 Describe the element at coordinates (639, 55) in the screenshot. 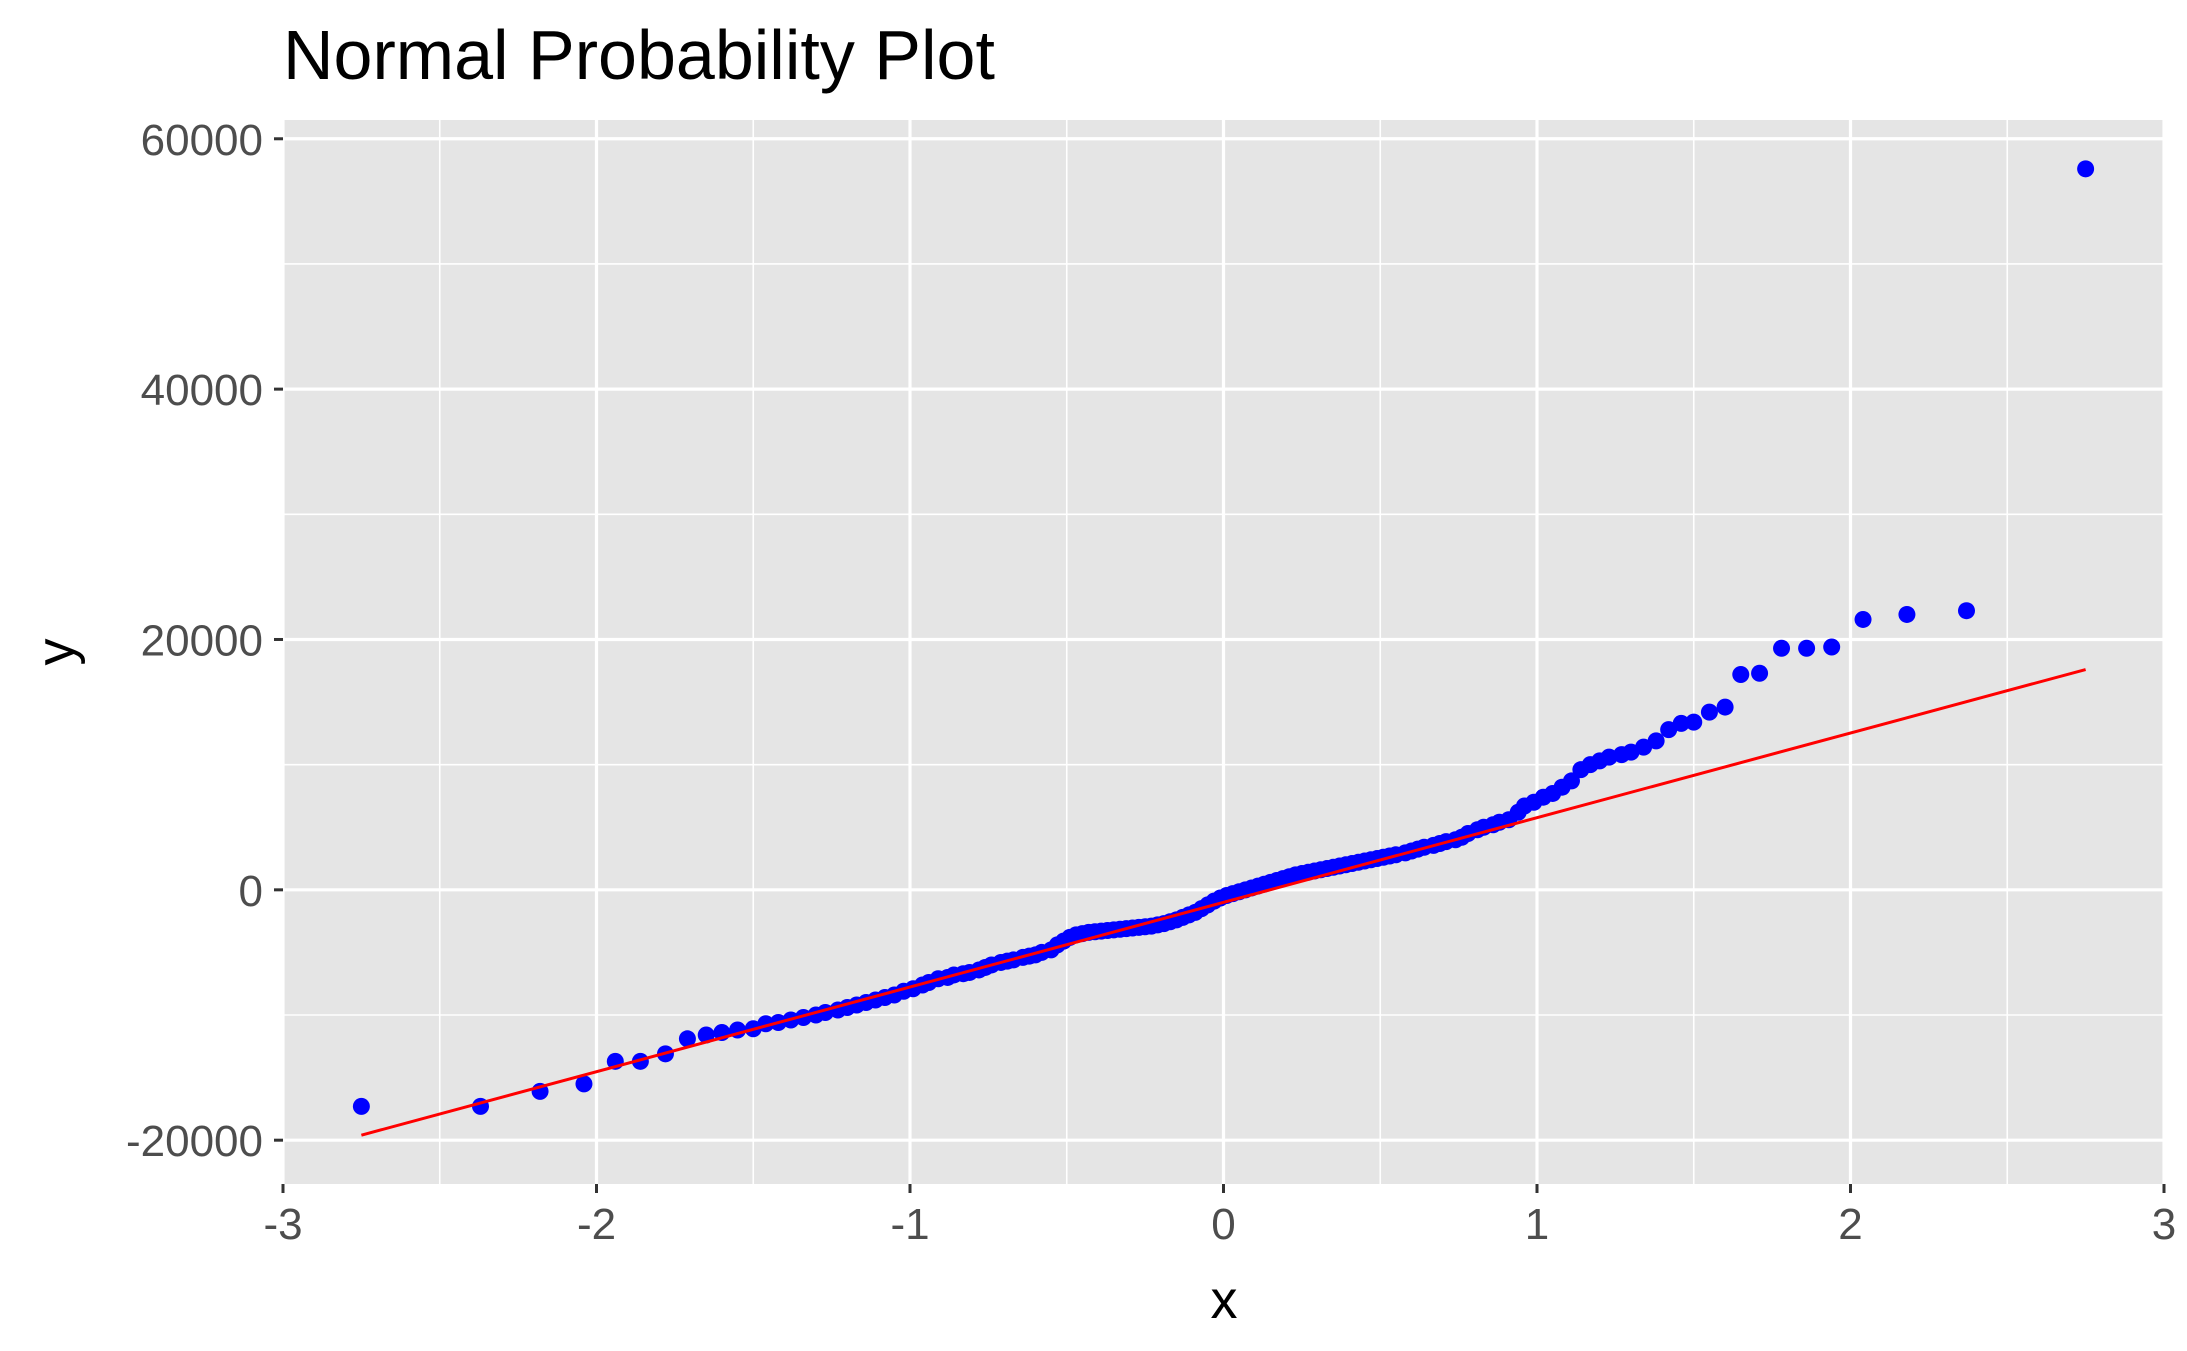

I see `chart-title: Normal Probability Plot` at that location.